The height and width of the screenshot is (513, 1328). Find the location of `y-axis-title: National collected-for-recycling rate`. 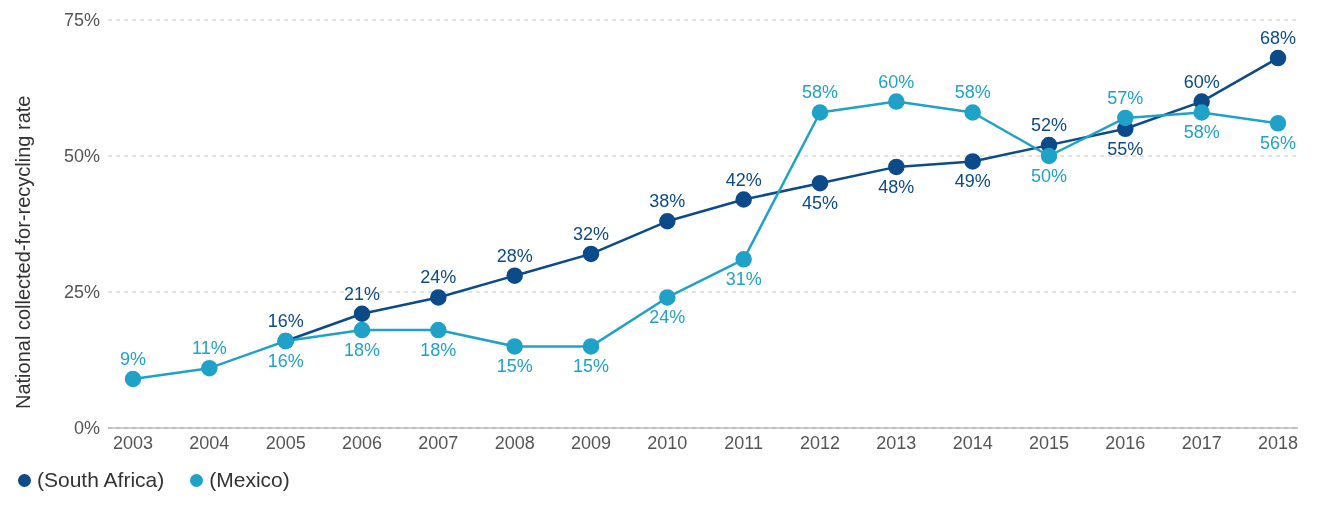

y-axis-title: National collected-for-recycling rate is located at coordinates (23, 252).